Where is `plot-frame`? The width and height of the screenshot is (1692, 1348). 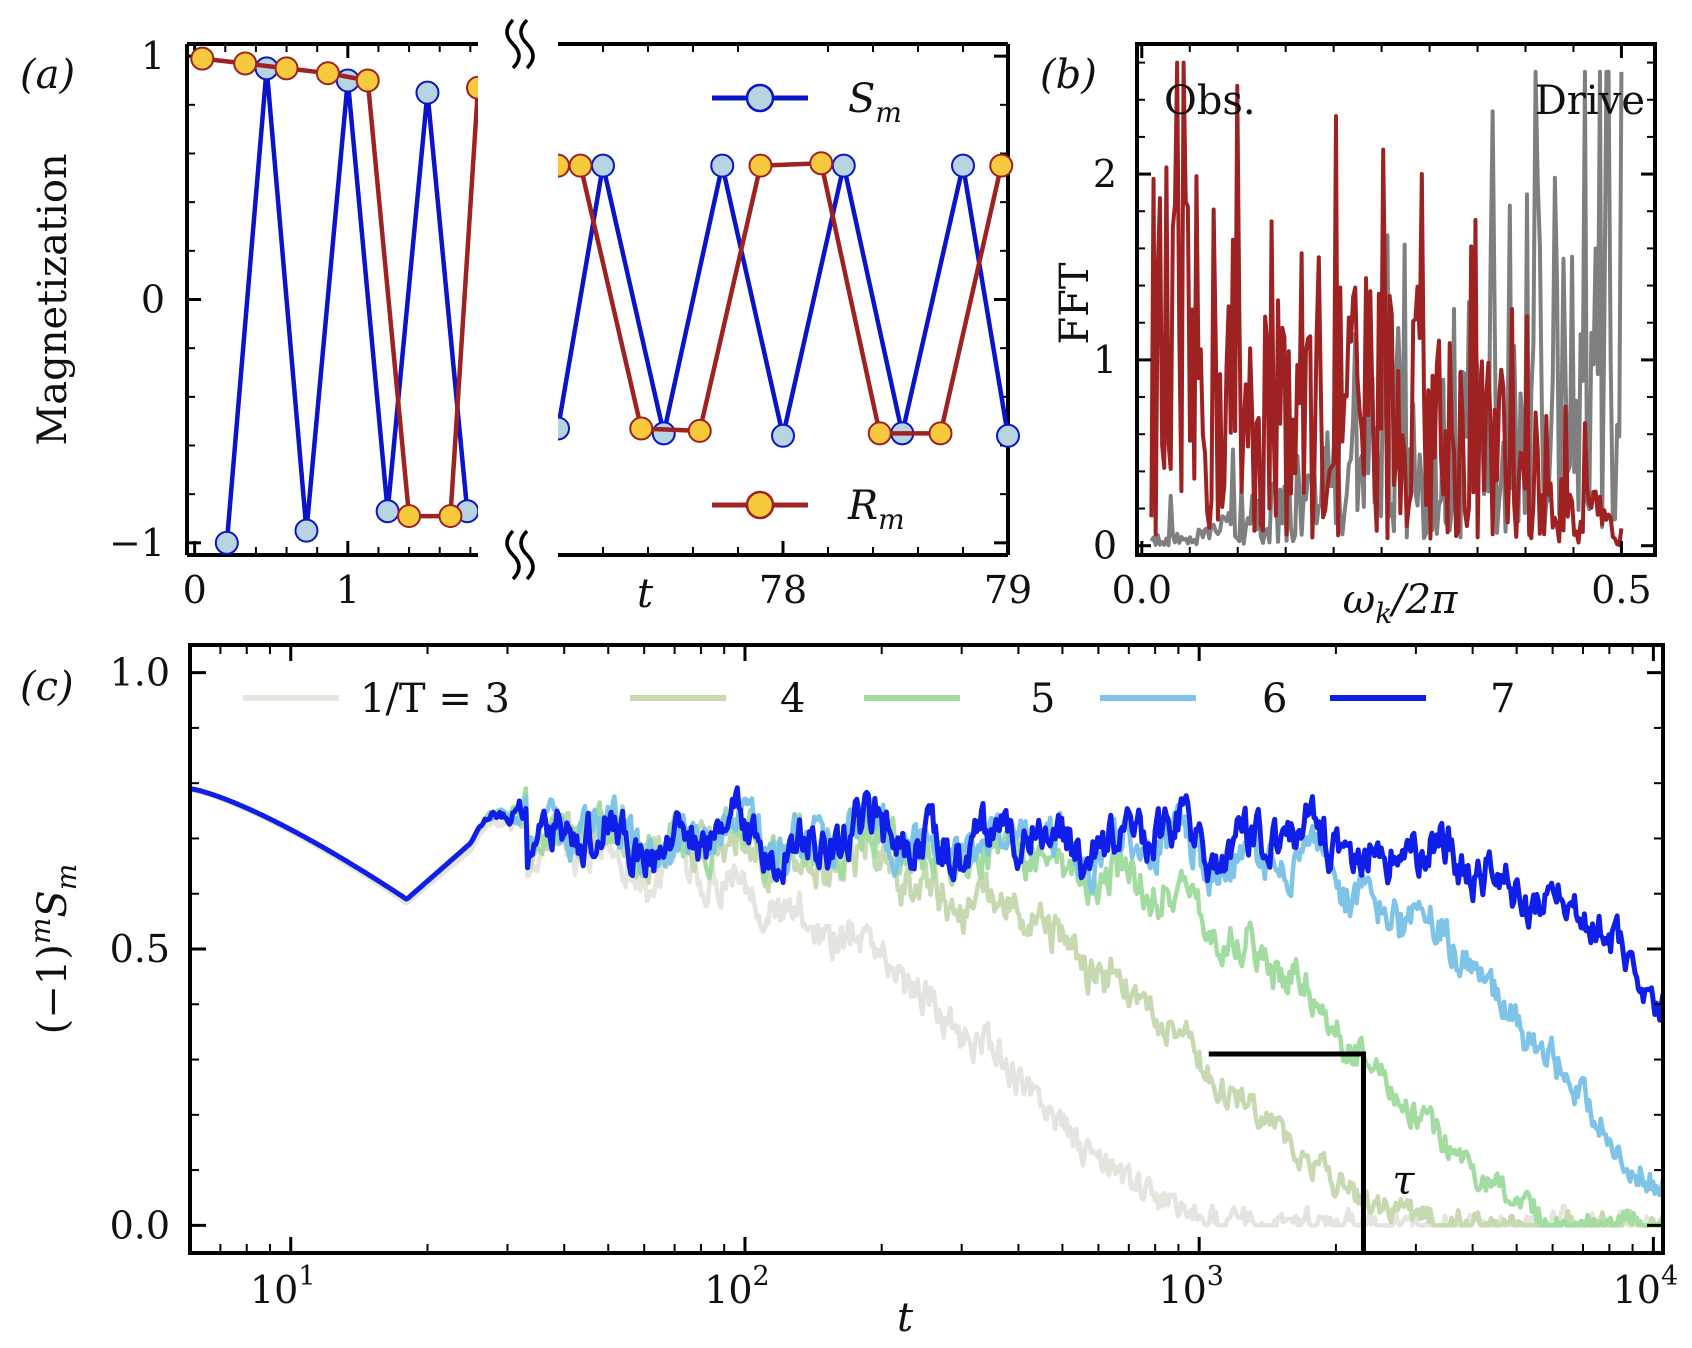
plot-frame is located at coordinates (1396, 299).